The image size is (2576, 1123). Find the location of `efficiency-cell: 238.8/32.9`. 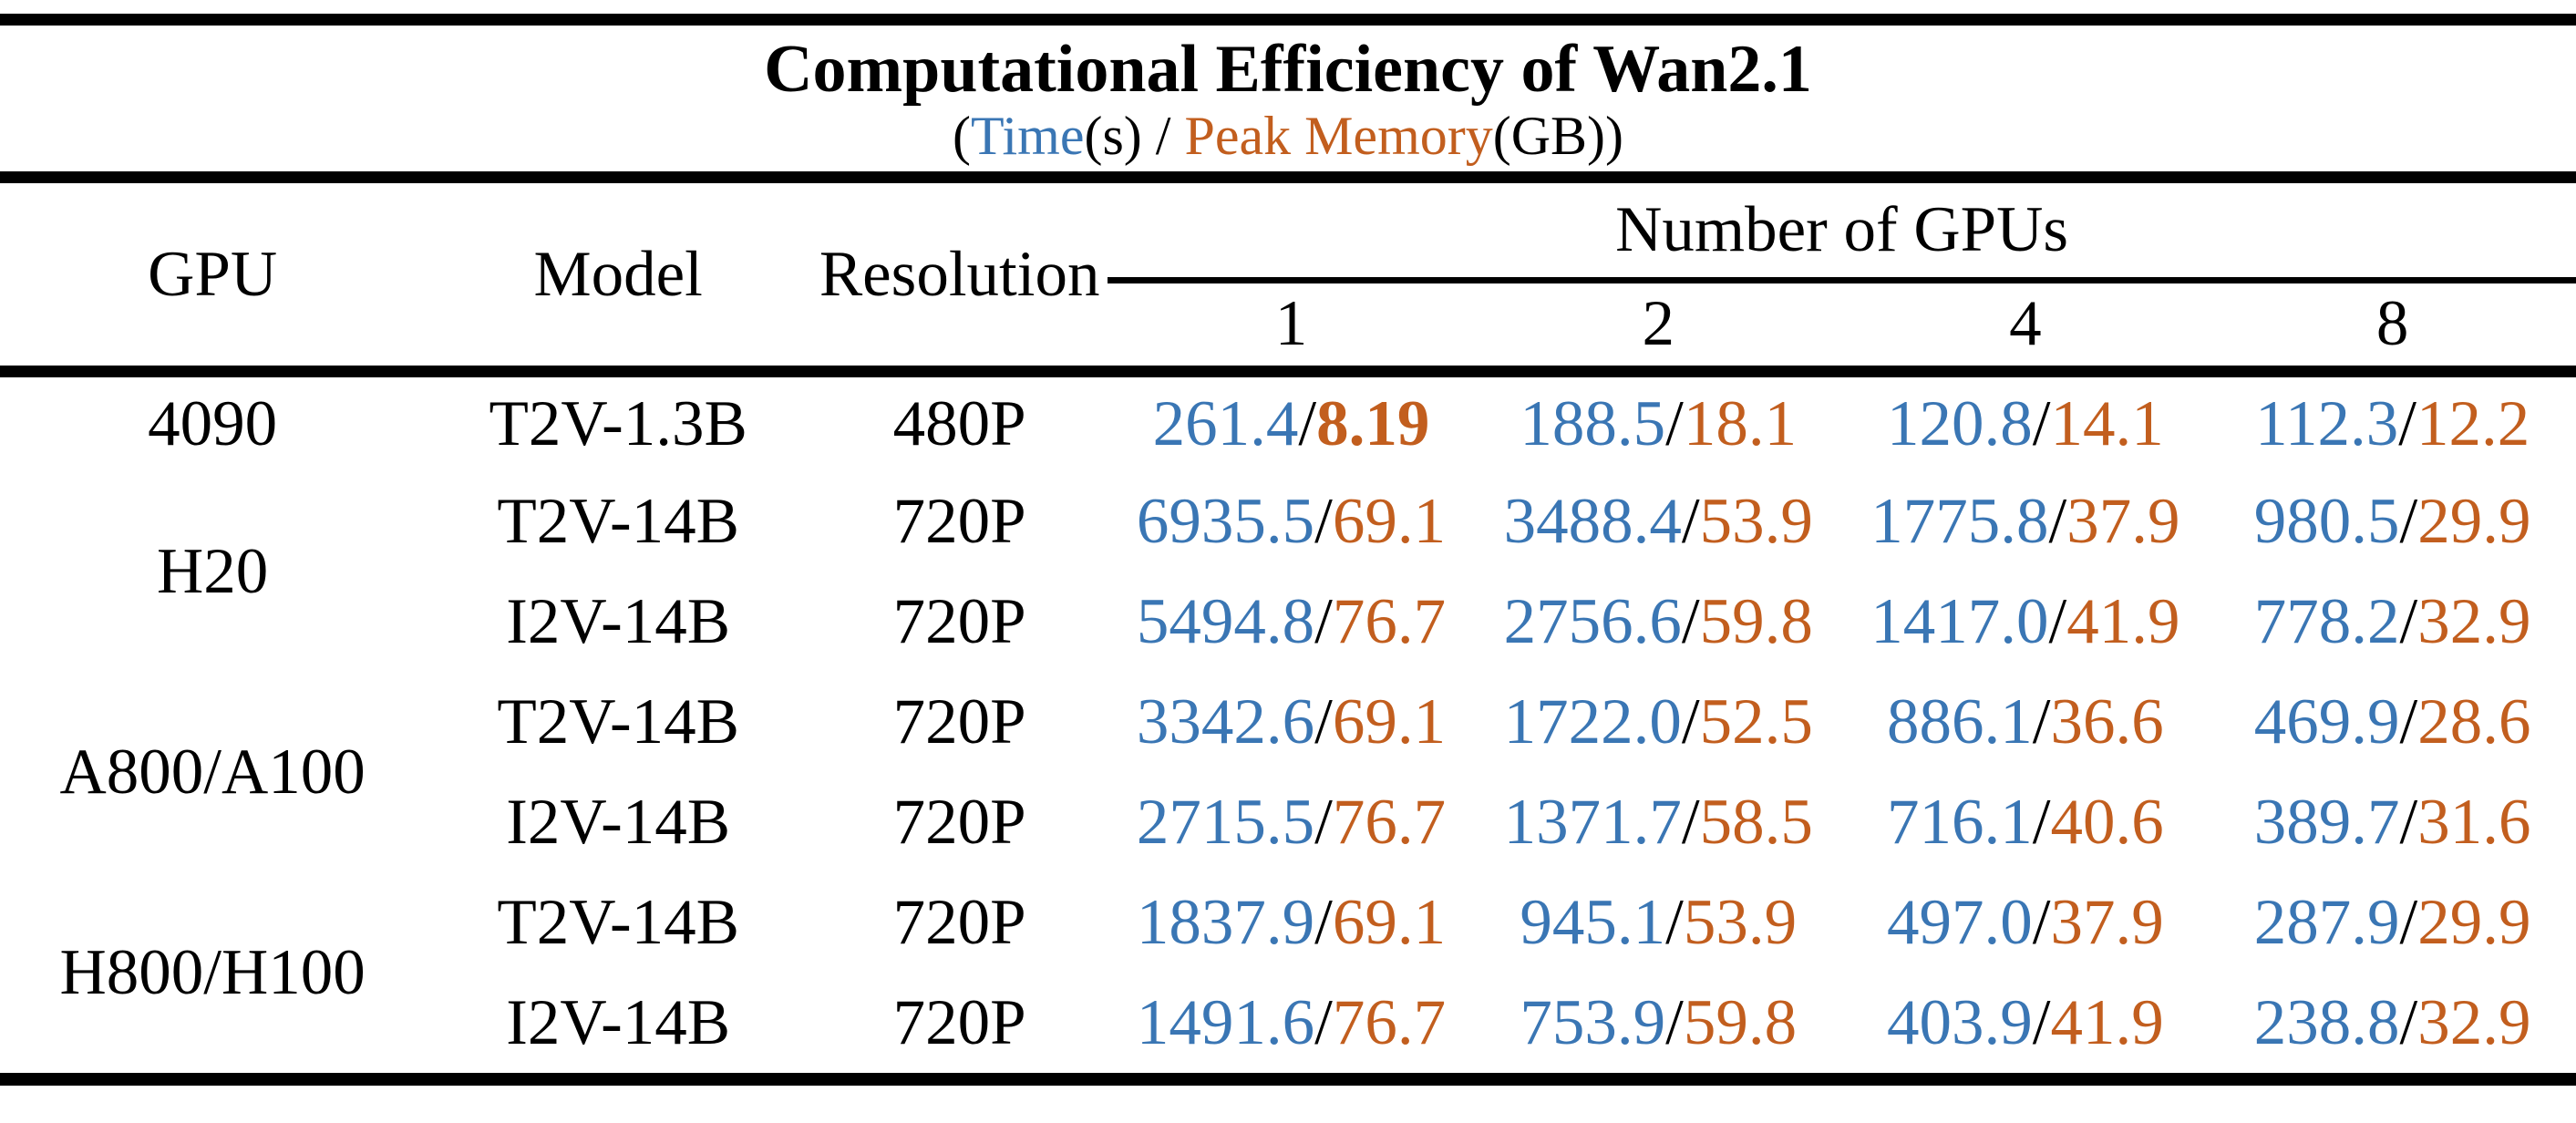

efficiency-cell: 238.8/32.9 is located at coordinates (2392, 1023).